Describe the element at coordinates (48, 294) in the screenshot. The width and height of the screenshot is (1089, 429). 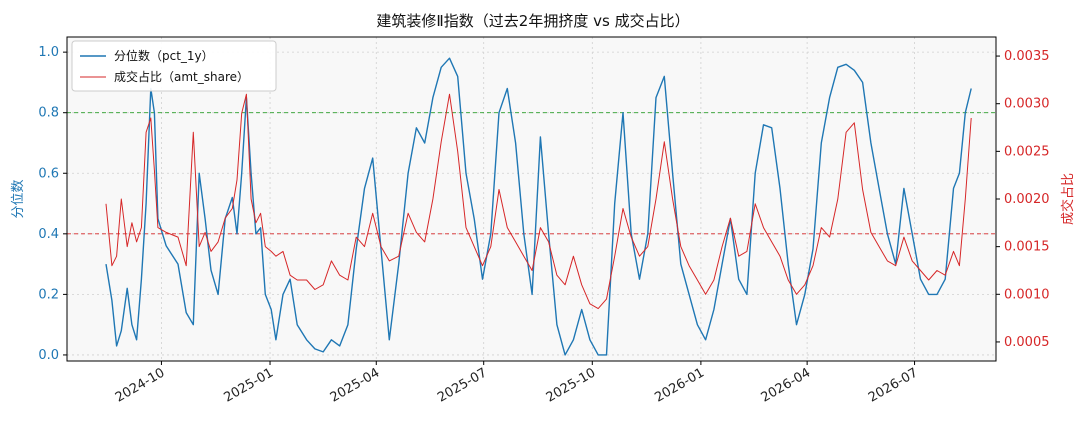
I see `left-tick-label: 0.2` at that location.